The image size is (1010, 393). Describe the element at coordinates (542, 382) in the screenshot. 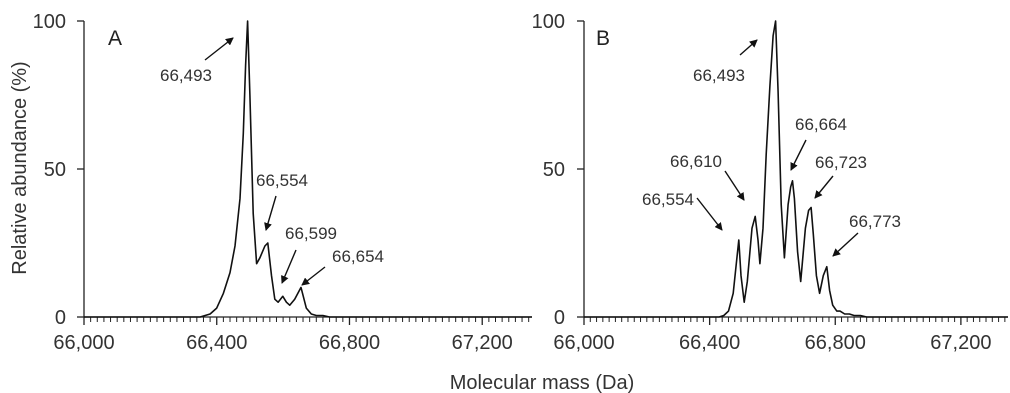

I see `x-axis-title: Molecular mass (Da)` at that location.